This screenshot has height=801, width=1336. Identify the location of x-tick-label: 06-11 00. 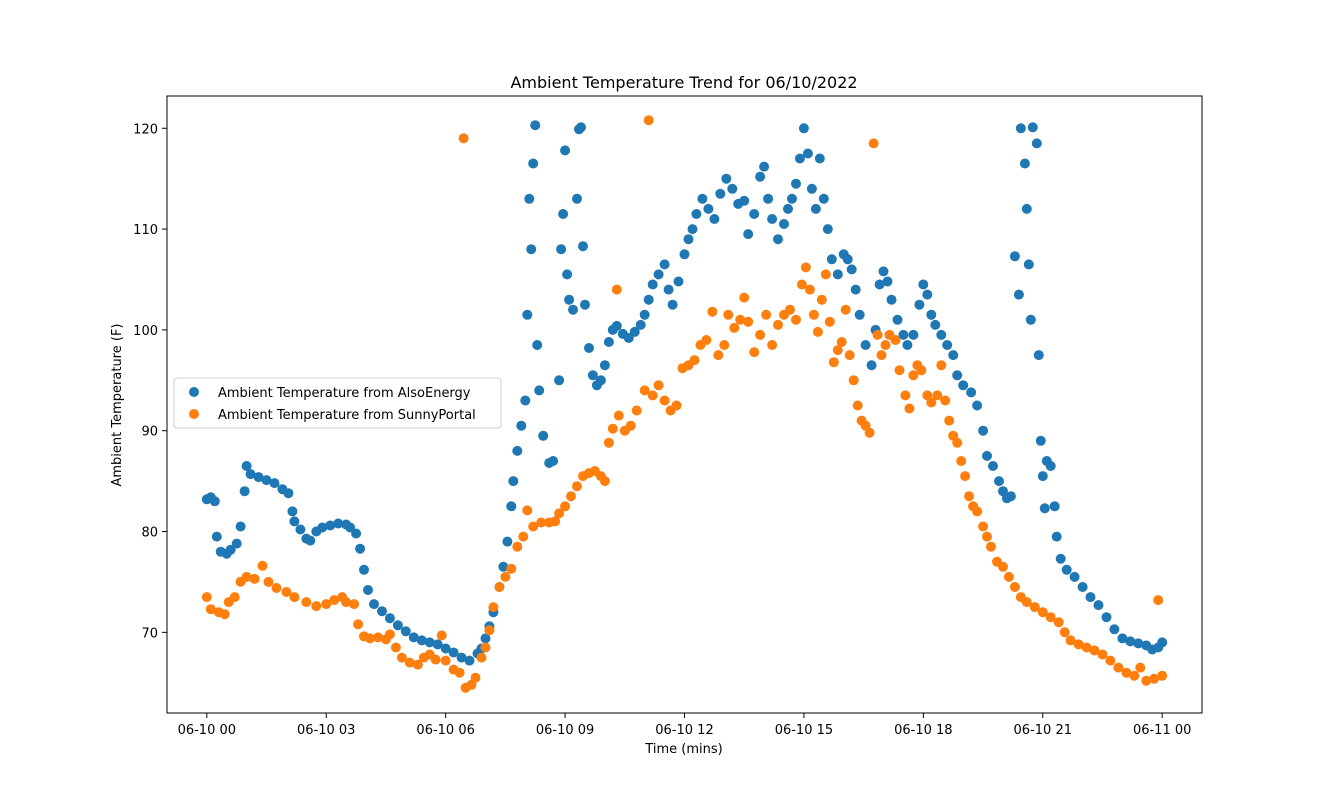
(1162, 730).